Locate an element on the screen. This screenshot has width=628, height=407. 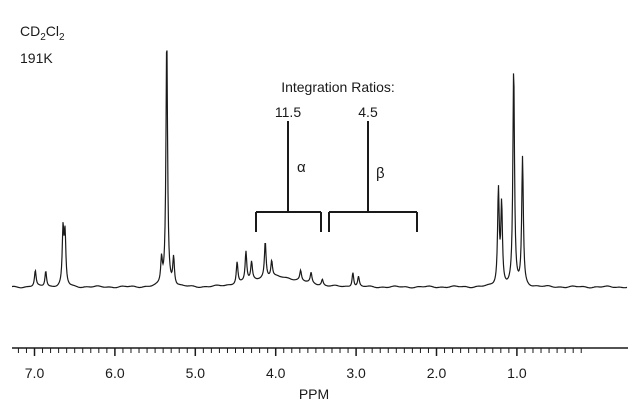
x-tick-label: 7.0 is located at coordinates (35, 373).